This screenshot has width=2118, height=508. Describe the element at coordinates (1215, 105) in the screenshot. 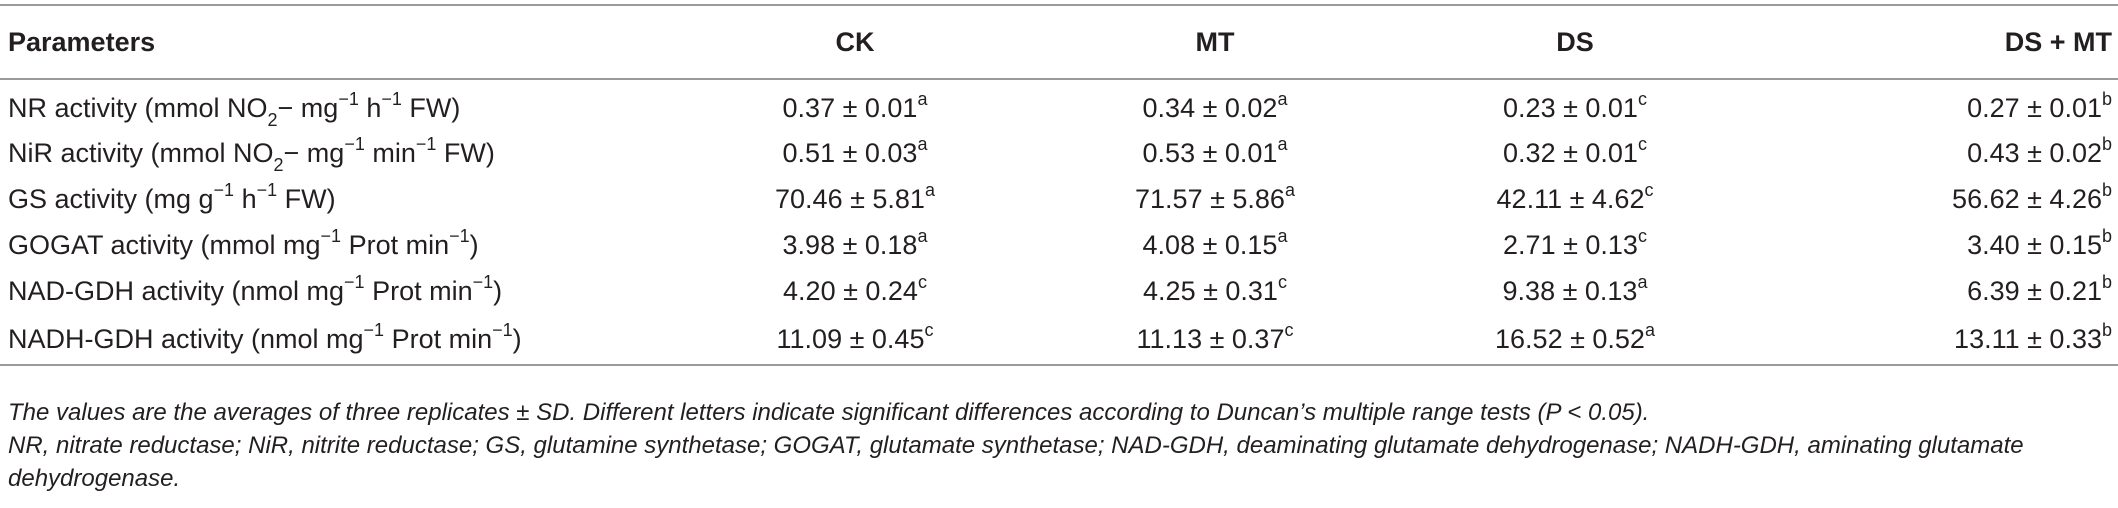

I see `cell-value: 0.34 ± 0.02a` at that location.